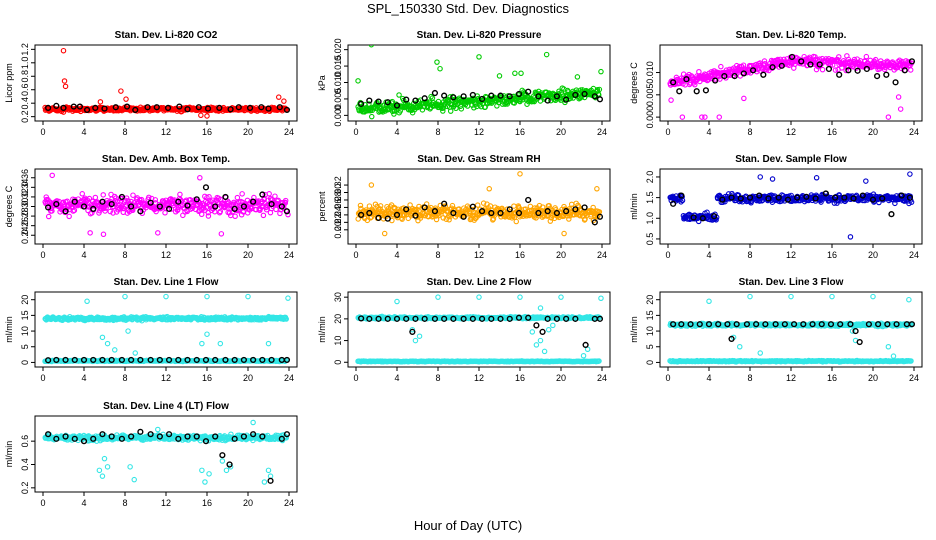 The image size is (936, 540). What do you see at coordinates (338, 66) in the screenshot?
I see `y-tick-label: 0.015` at bounding box center [338, 66].